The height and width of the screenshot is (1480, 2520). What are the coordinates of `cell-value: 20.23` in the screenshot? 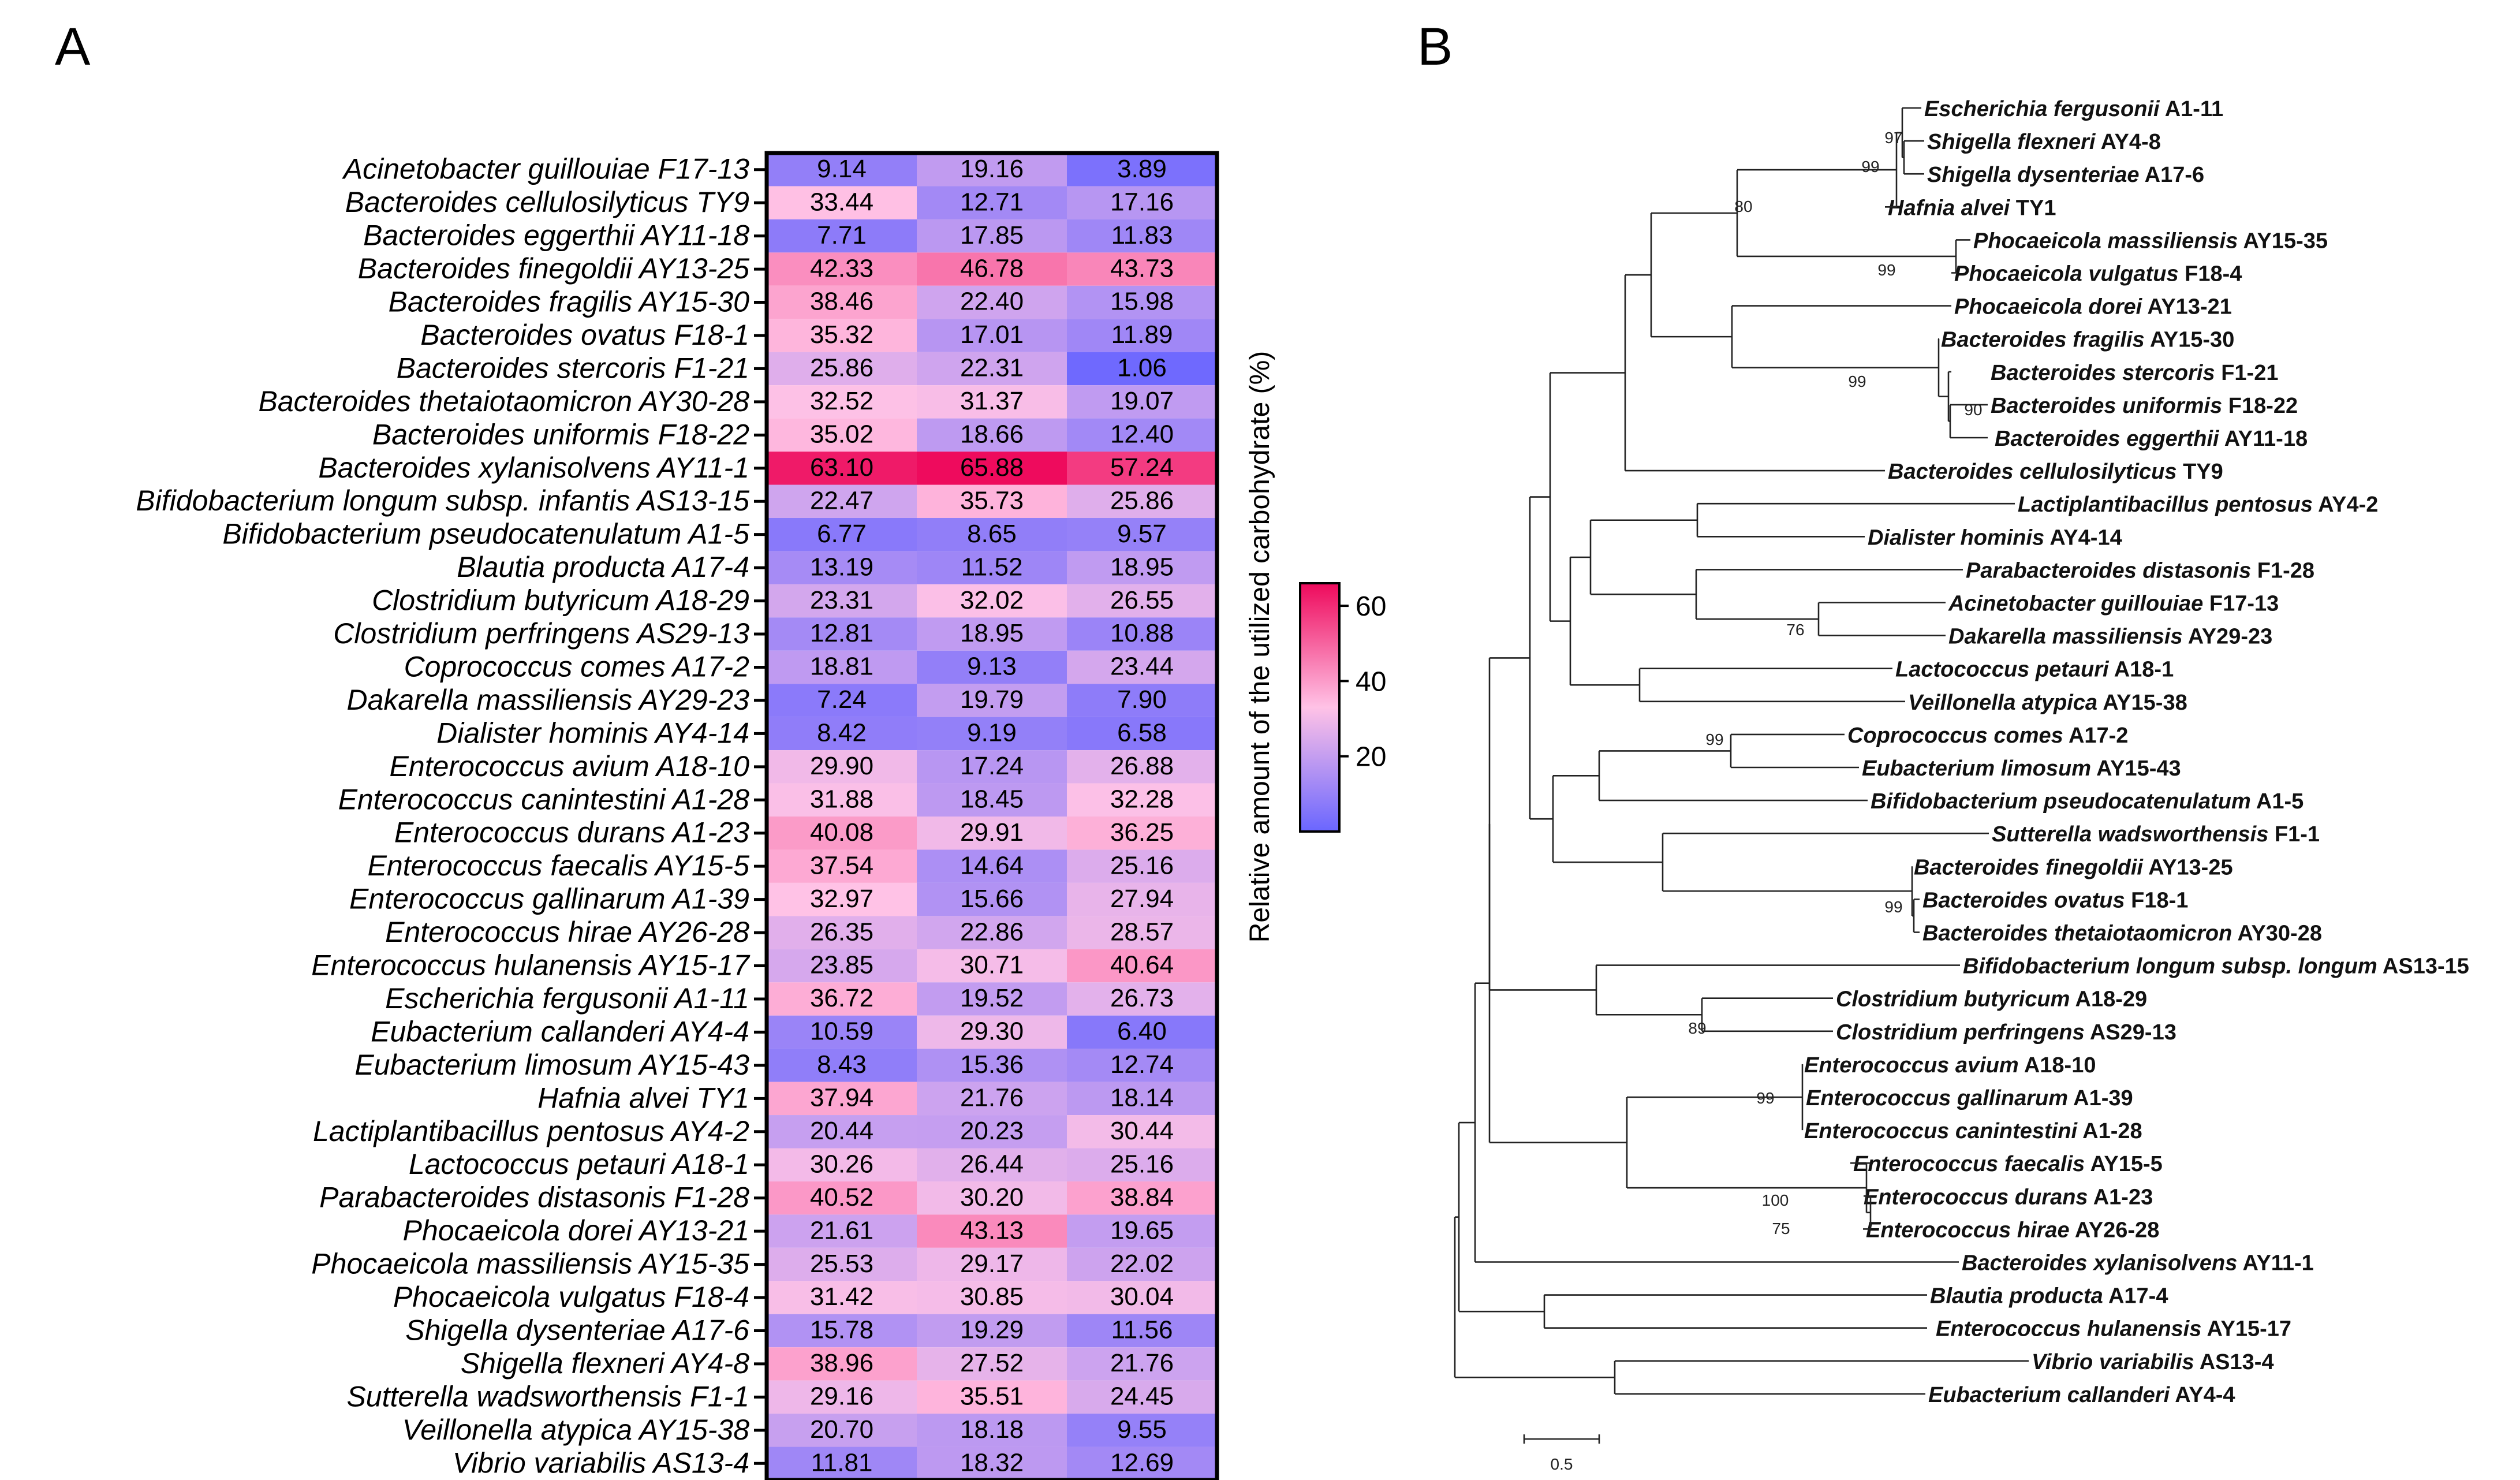 It's located at (992, 1131).